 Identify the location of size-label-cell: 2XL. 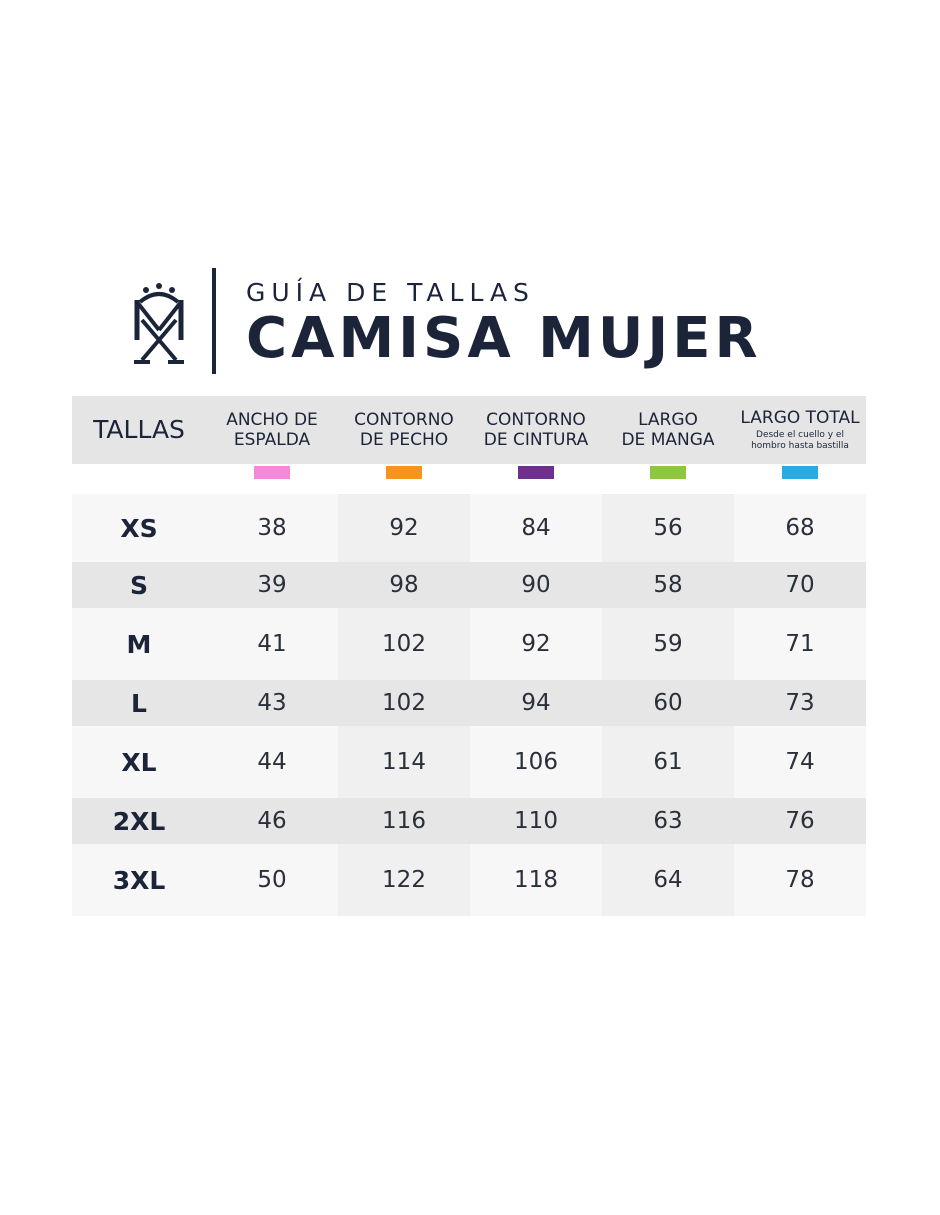
(139, 821).